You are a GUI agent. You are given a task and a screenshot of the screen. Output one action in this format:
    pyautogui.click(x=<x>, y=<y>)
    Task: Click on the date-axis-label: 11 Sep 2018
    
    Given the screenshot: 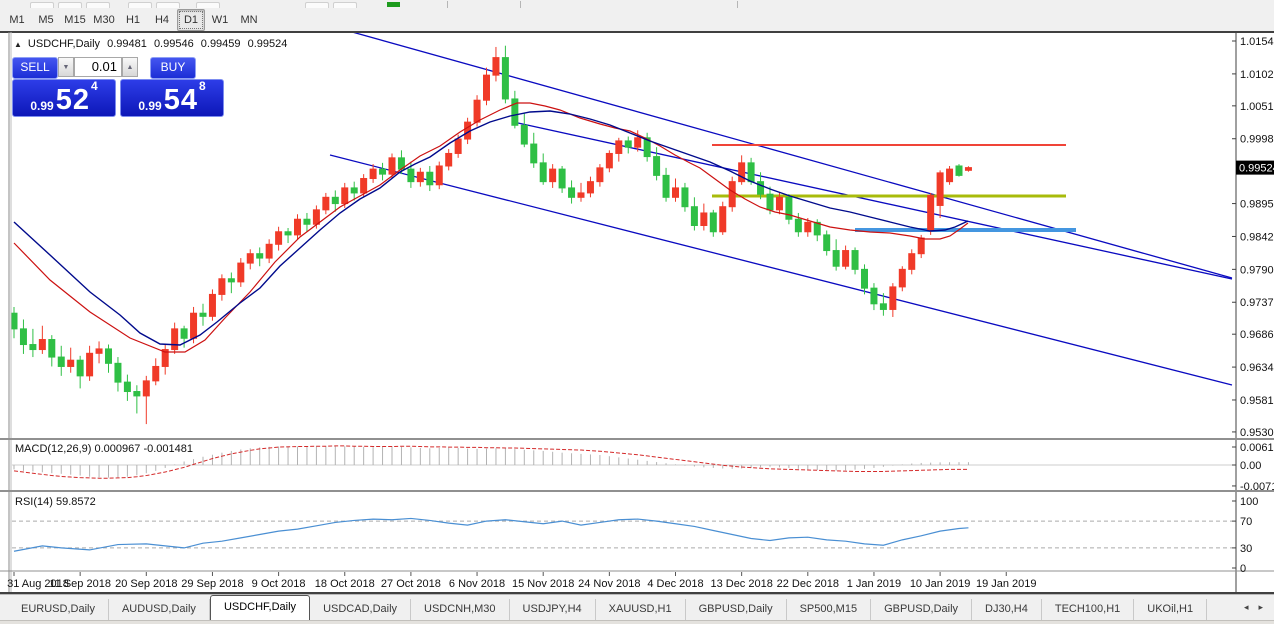 What is the action you would take?
    pyautogui.click(x=80, y=584)
    